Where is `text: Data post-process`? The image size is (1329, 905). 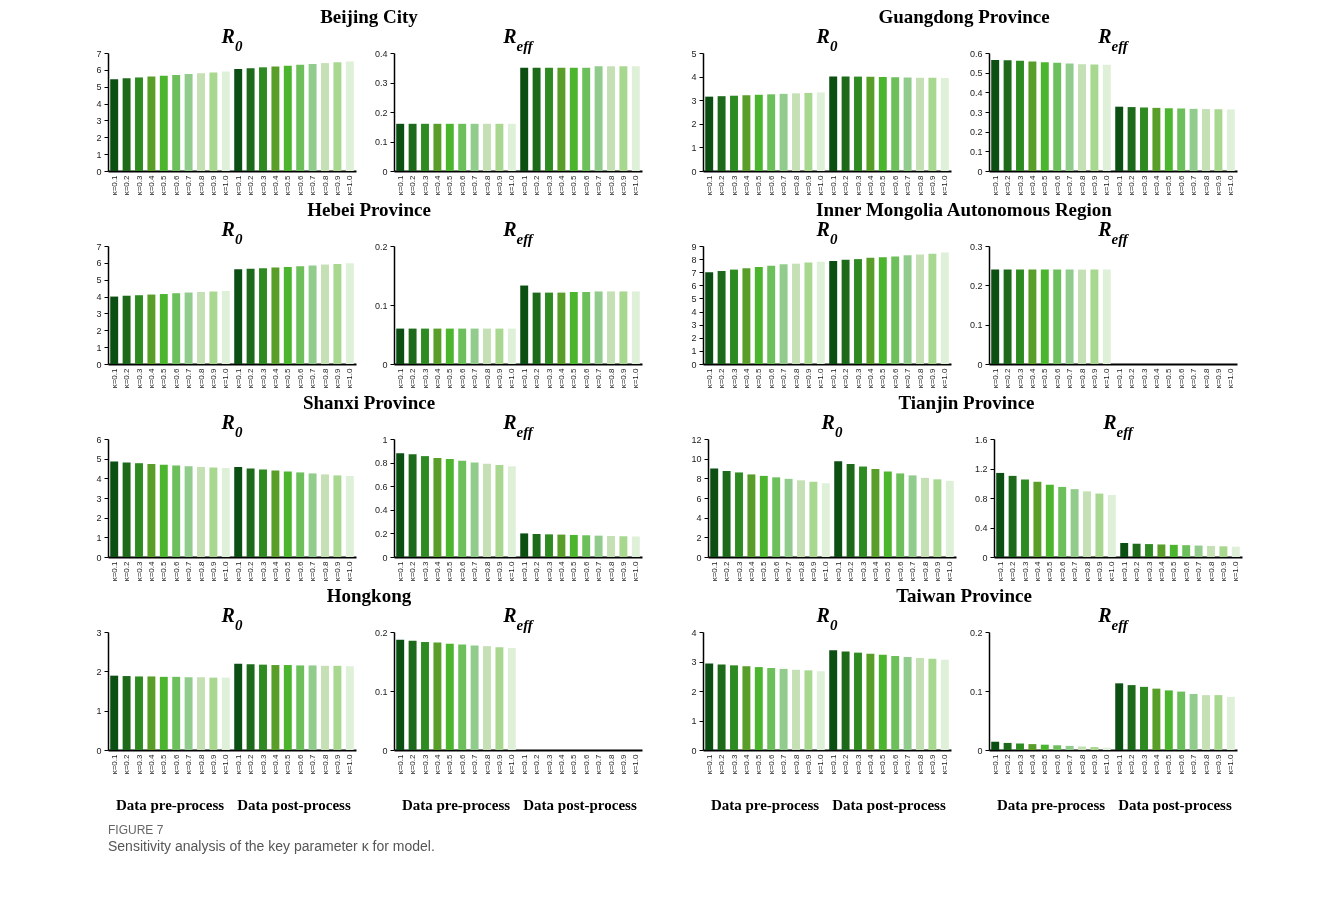
text: Data post-process is located at coordinates (580, 805).